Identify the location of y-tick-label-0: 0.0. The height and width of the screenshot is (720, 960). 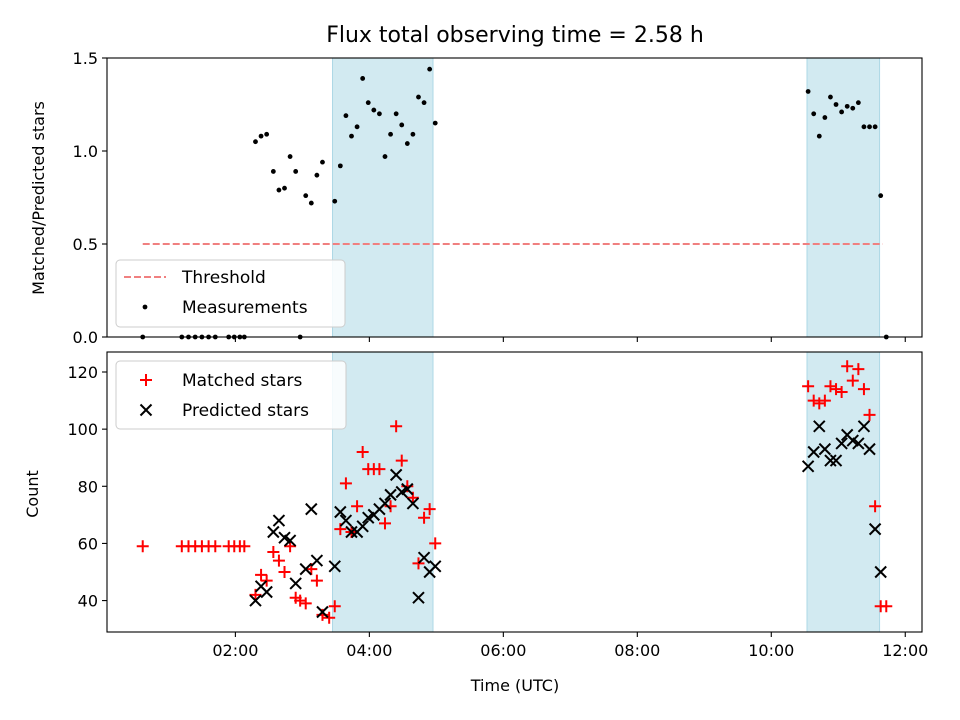
(85, 337).